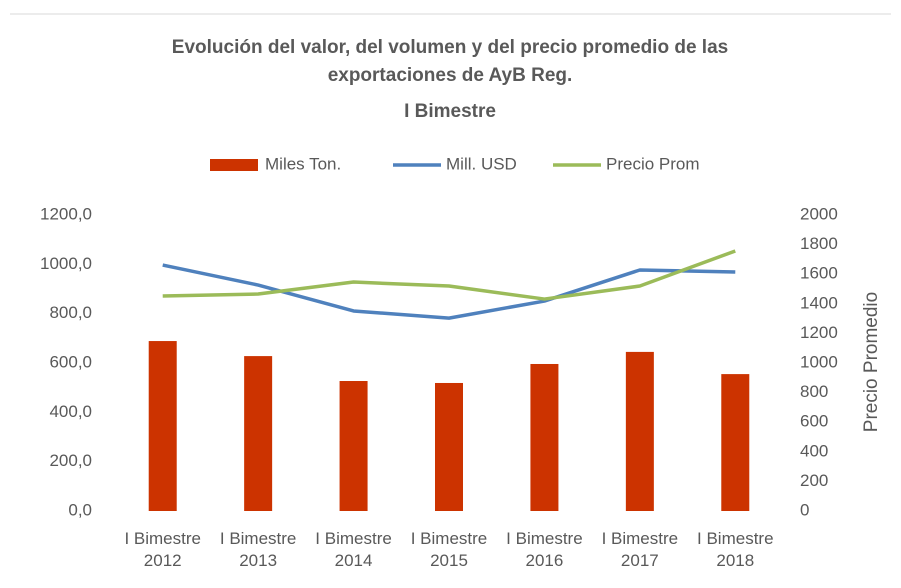  What do you see at coordinates (819, 332) in the screenshot?
I see `y2-tick-label: 1200` at bounding box center [819, 332].